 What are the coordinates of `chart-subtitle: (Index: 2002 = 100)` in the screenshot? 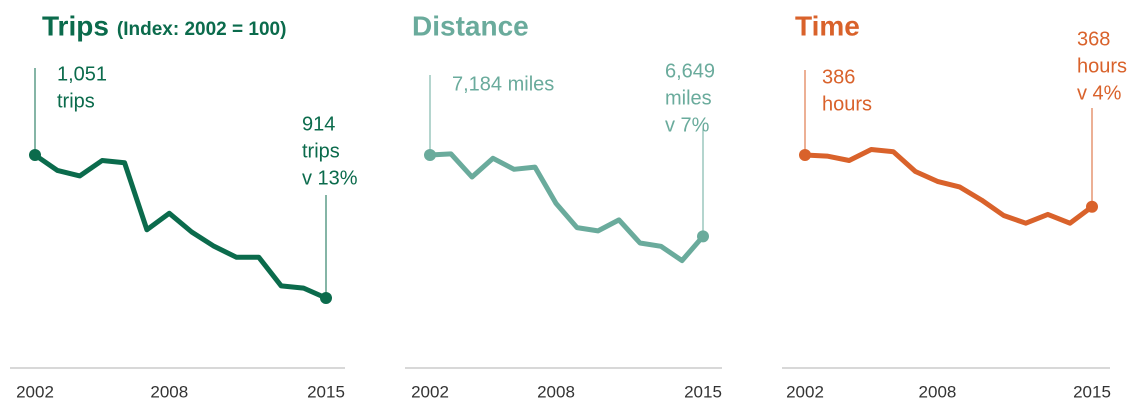 It's located at (202, 29).